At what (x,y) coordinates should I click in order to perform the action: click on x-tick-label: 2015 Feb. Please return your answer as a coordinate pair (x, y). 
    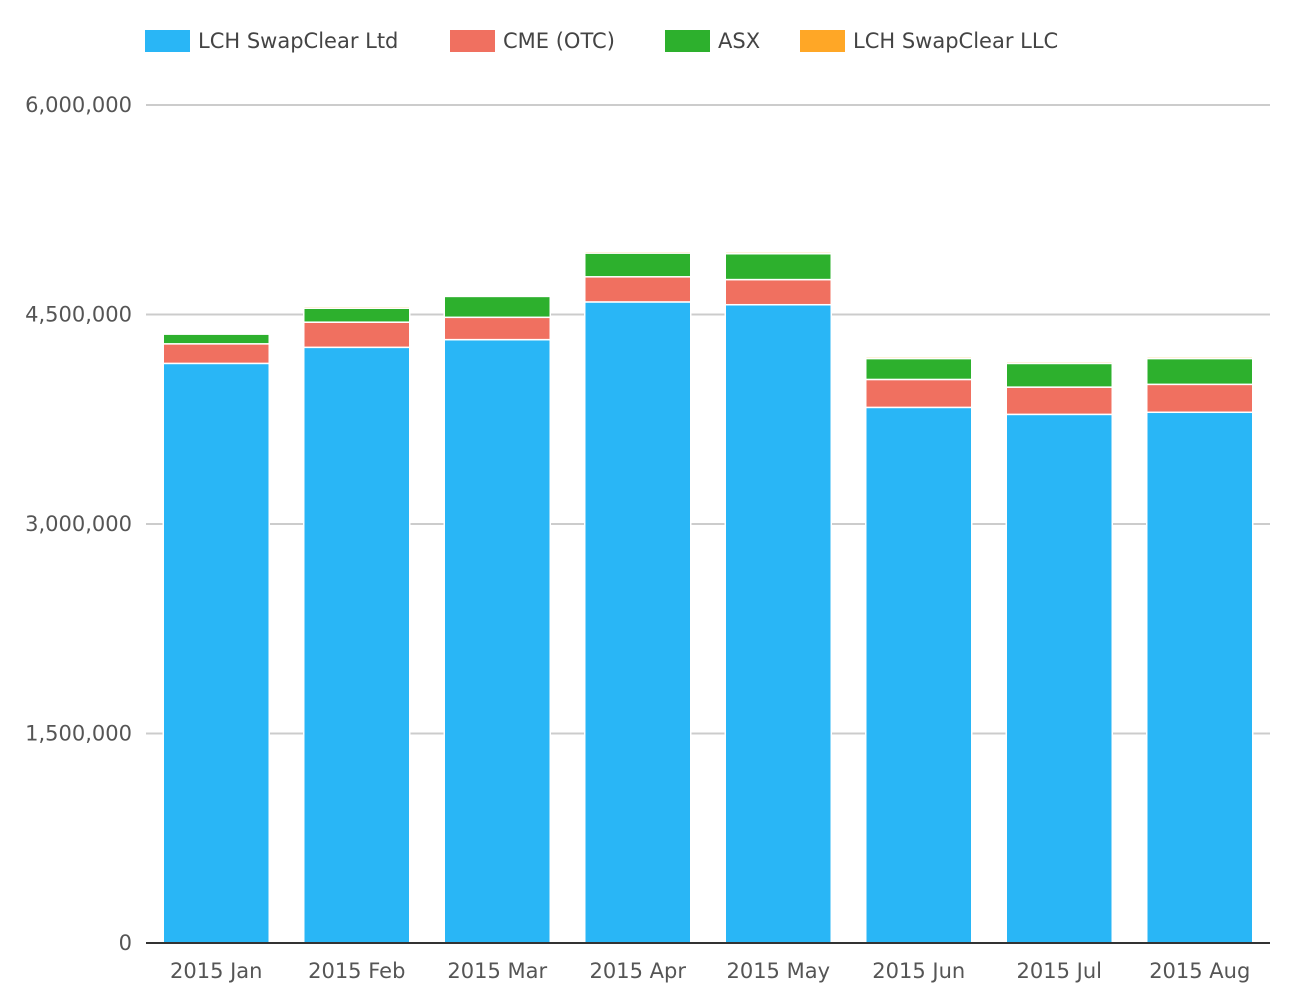
    Looking at the image, I should click on (356, 971).